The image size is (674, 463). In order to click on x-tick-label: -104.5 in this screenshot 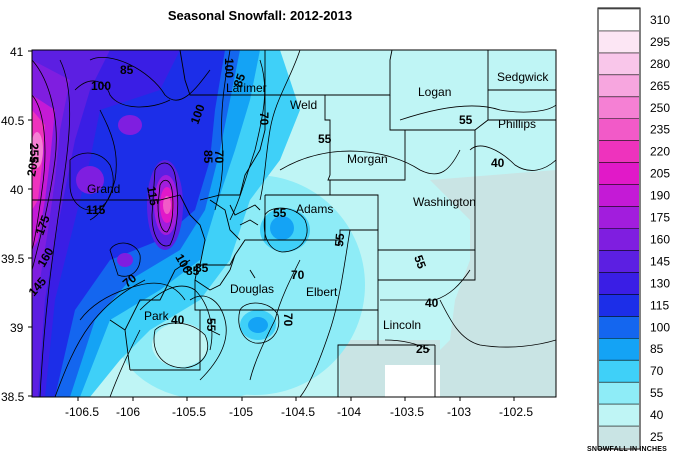, I will do `click(298, 412)`.